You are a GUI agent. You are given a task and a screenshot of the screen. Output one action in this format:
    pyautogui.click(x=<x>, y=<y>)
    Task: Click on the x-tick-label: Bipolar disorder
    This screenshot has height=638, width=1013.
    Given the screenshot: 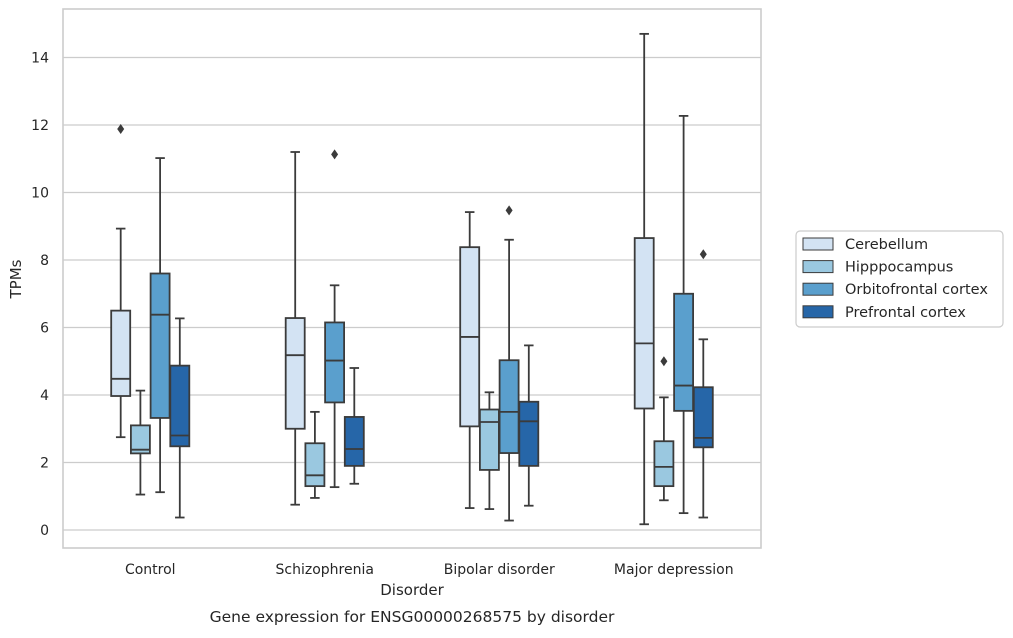 What is the action you would take?
    pyautogui.click(x=499, y=570)
    